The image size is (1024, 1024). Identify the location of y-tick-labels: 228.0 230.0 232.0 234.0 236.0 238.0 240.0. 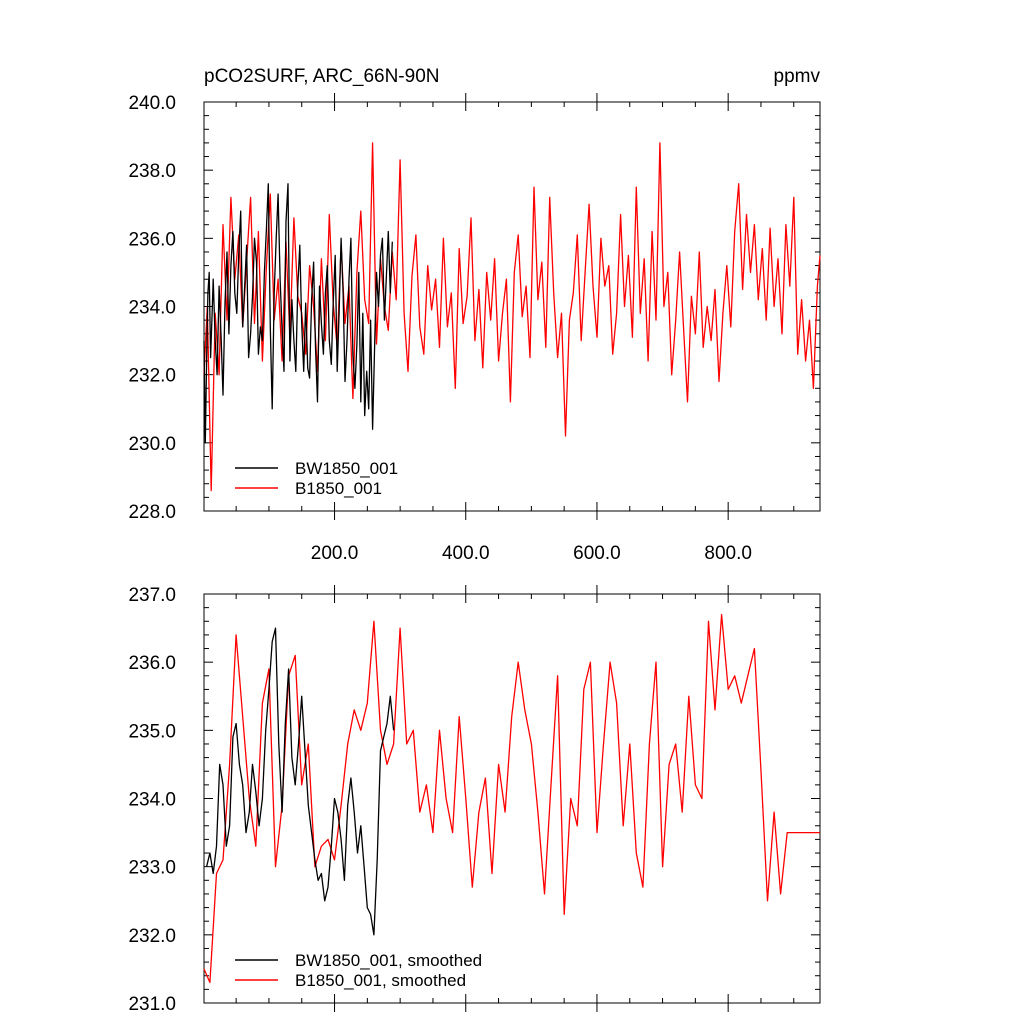
(152, 308).